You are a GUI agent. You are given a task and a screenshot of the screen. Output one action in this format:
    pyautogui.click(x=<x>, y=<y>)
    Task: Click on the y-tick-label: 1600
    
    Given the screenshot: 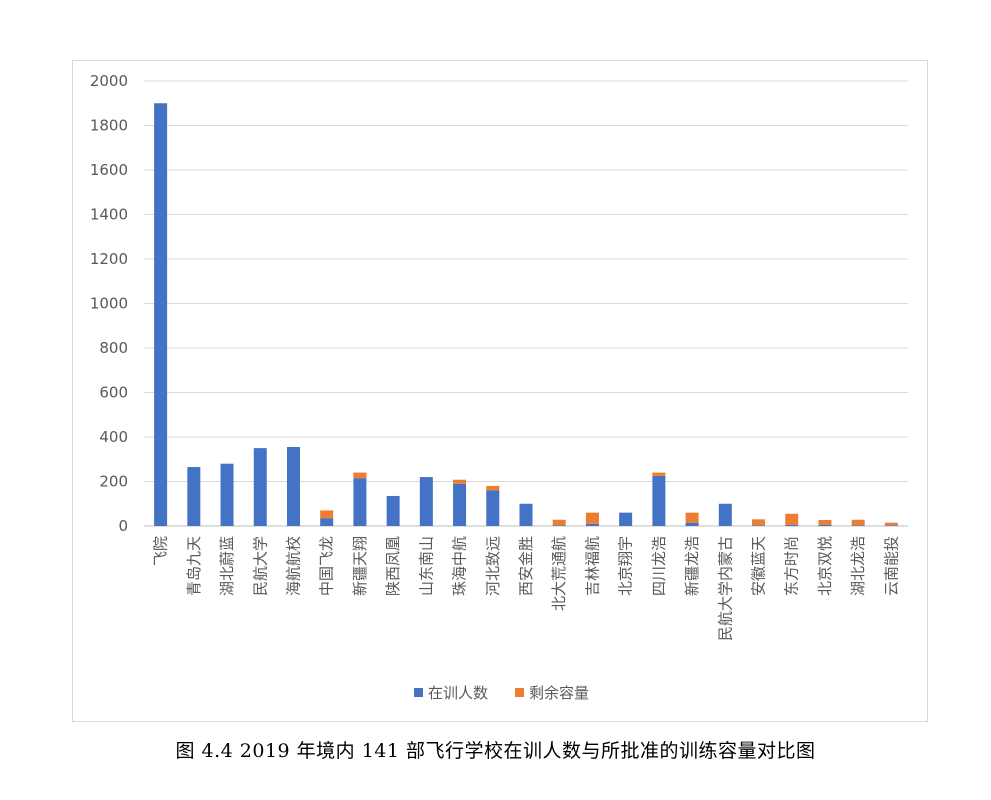 What is the action you would take?
    pyautogui.click(x=109, y=170)
    